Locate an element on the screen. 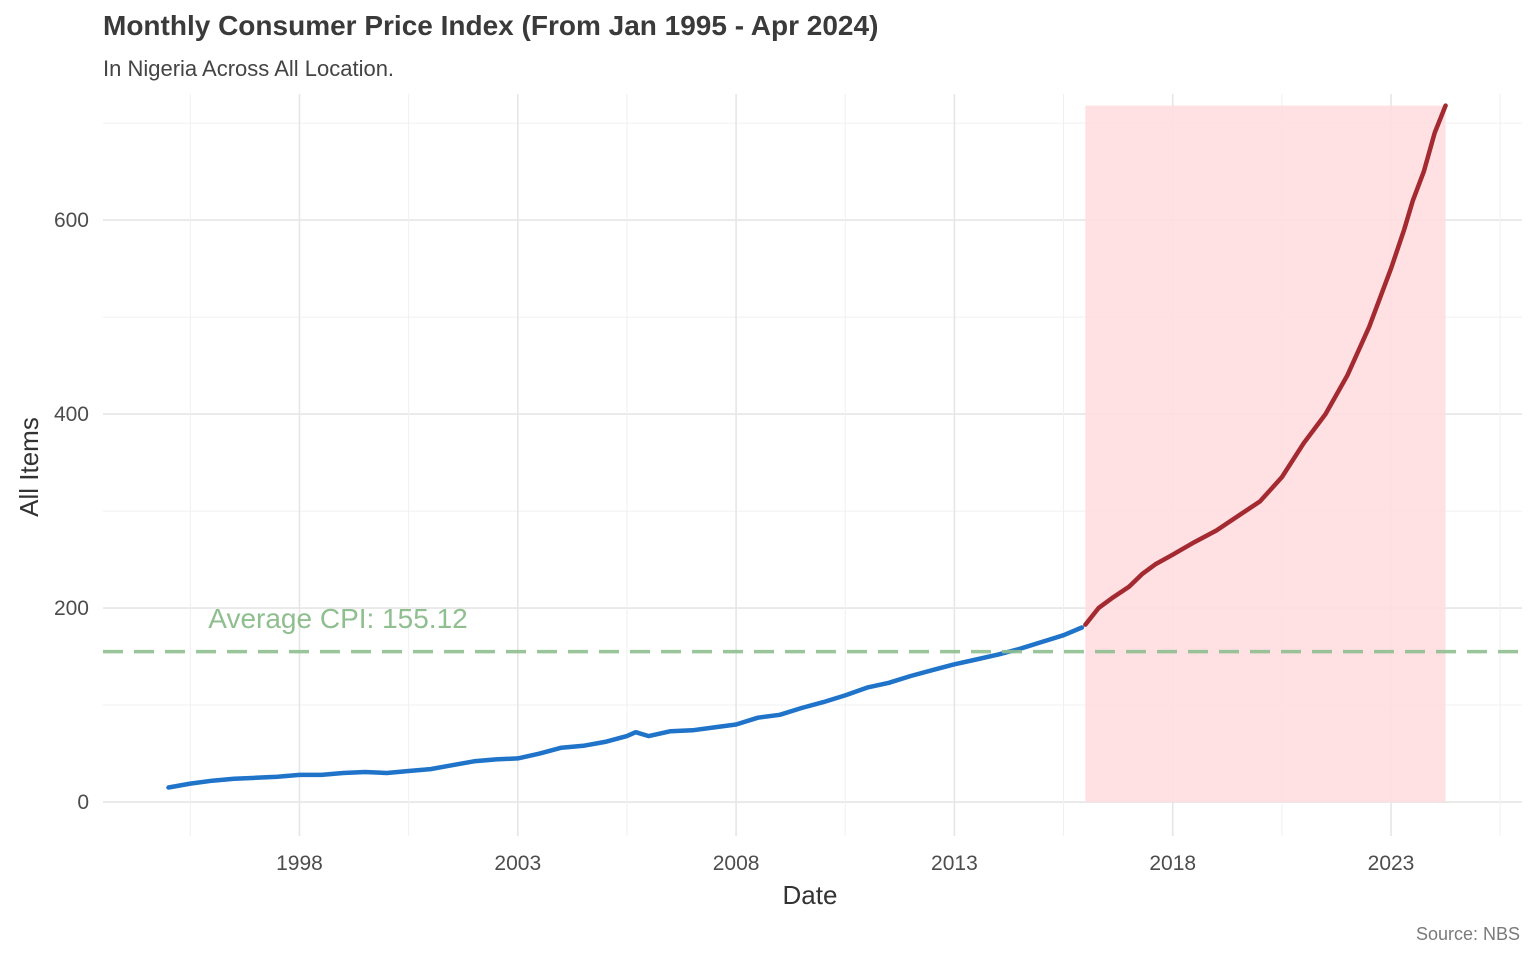 The width and height of the screenshot is (1536, 960). average-cpi-label: Average CPI: 155.12 is located at coordinates (337, 618).